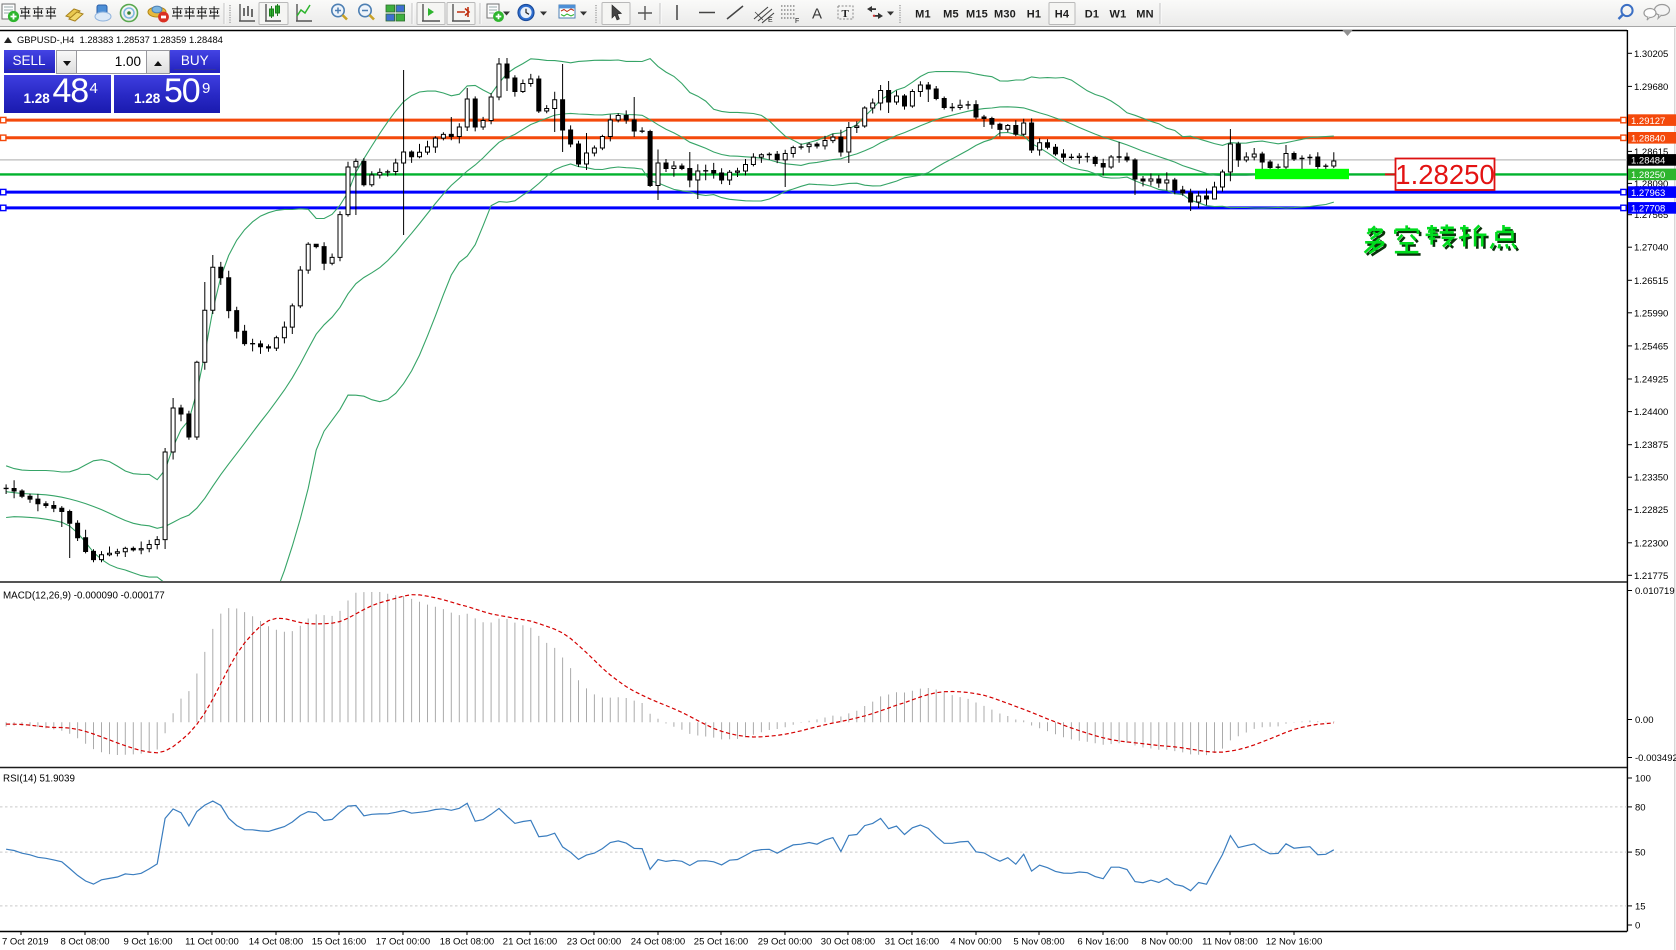 Image resolution: width=1676 pixels, height=950 pixels. Describe the element at coordinates (817, 14) in the screenshot. I see `svg-text: A` at that location.